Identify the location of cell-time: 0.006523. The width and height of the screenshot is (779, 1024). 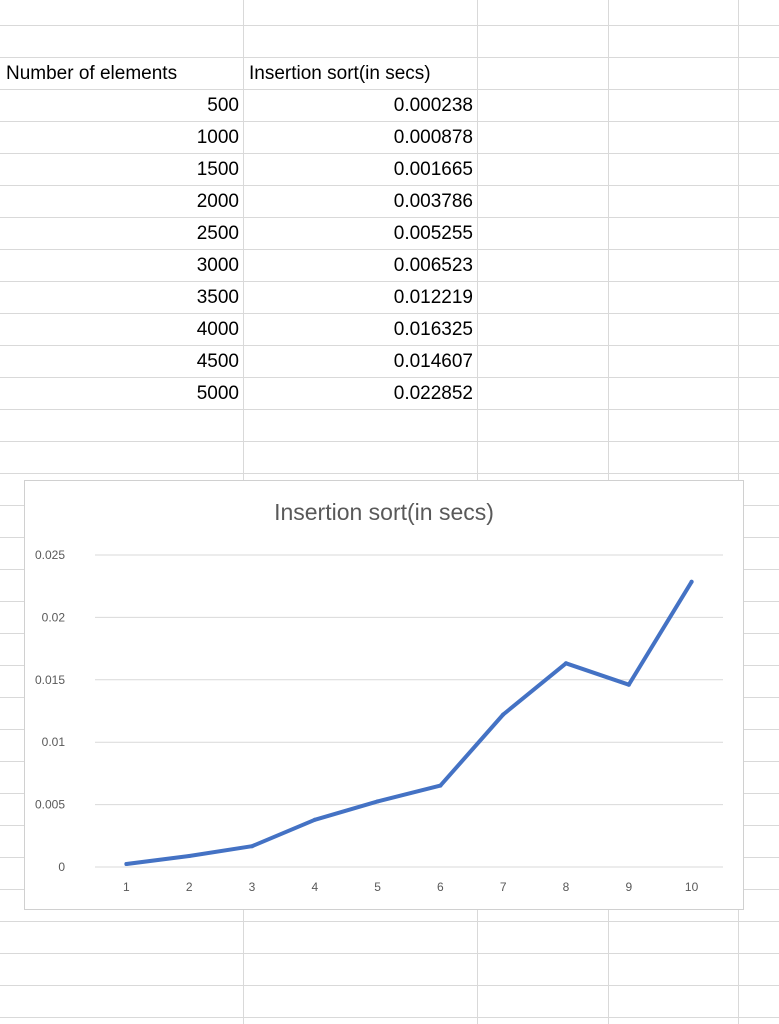
(433, 265).